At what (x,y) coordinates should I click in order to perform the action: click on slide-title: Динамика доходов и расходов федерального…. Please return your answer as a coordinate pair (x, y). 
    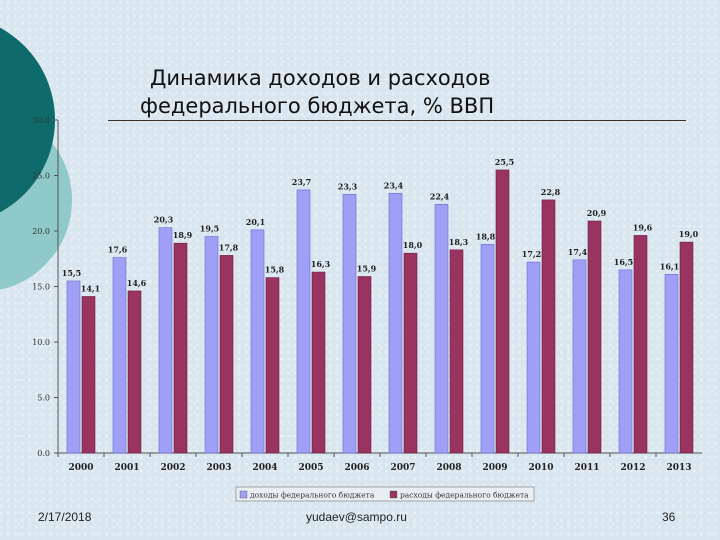
    Looking at the image, I should click on (370, 92).